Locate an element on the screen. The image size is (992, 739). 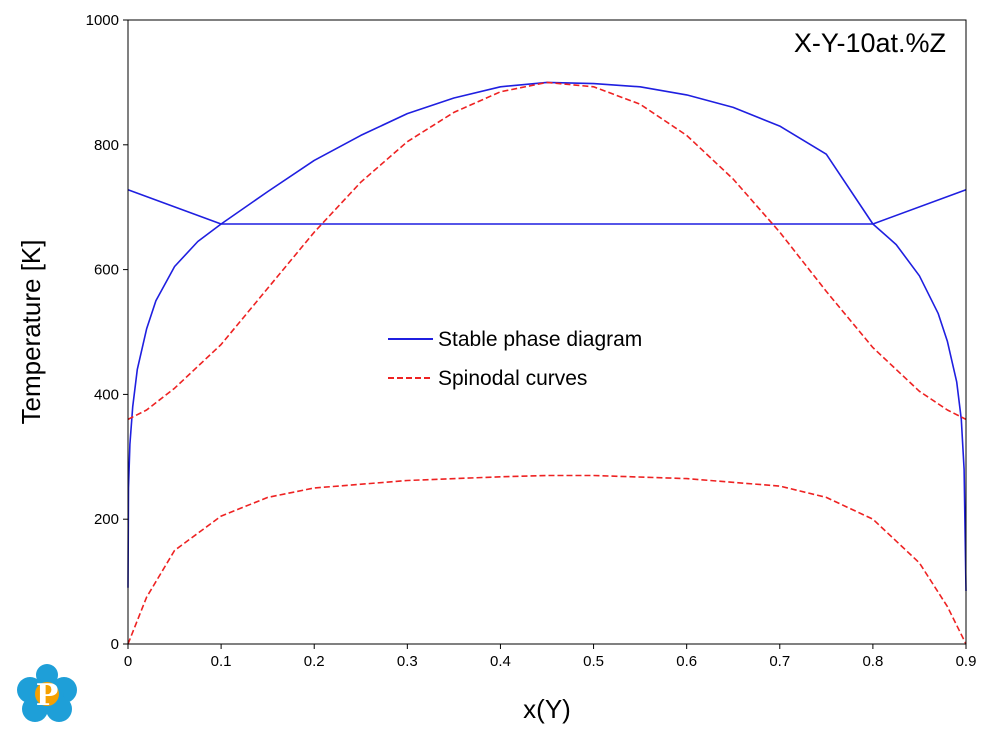
x-tick-label: 0.2 is located at coordinates (314, 661).